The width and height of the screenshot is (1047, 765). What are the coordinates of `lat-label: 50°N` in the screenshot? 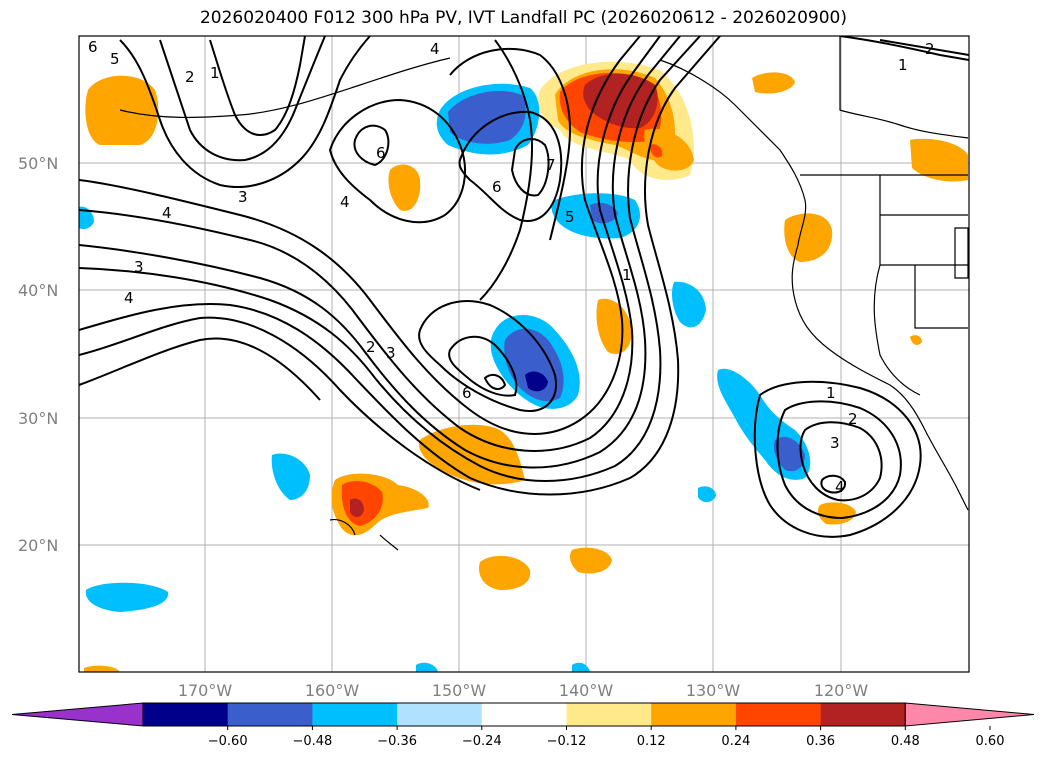 It's located at (38, 163).